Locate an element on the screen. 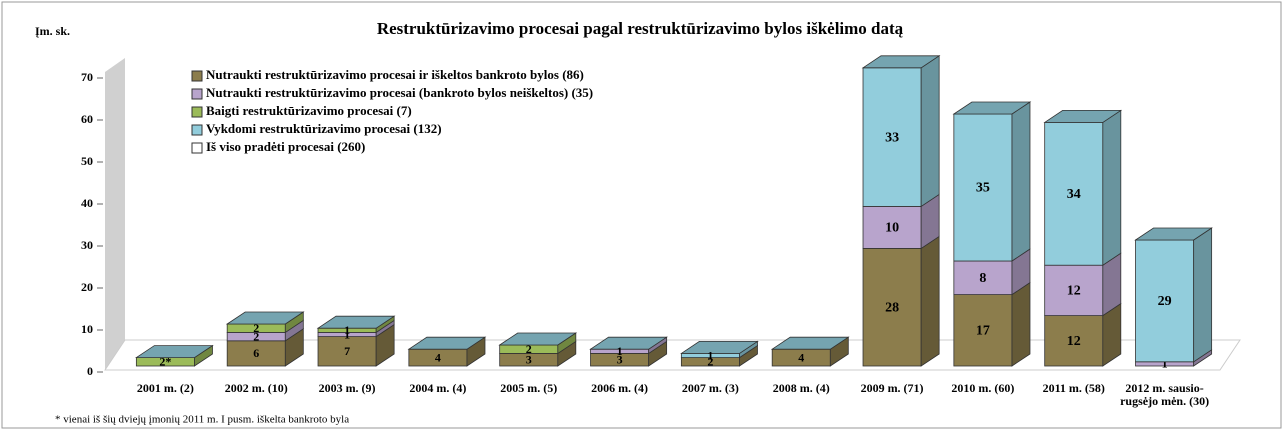 The height and width of the screenshot is (430, 1283). x-tick-label: 2001 m. (2) is located at coordinates (165, 388).